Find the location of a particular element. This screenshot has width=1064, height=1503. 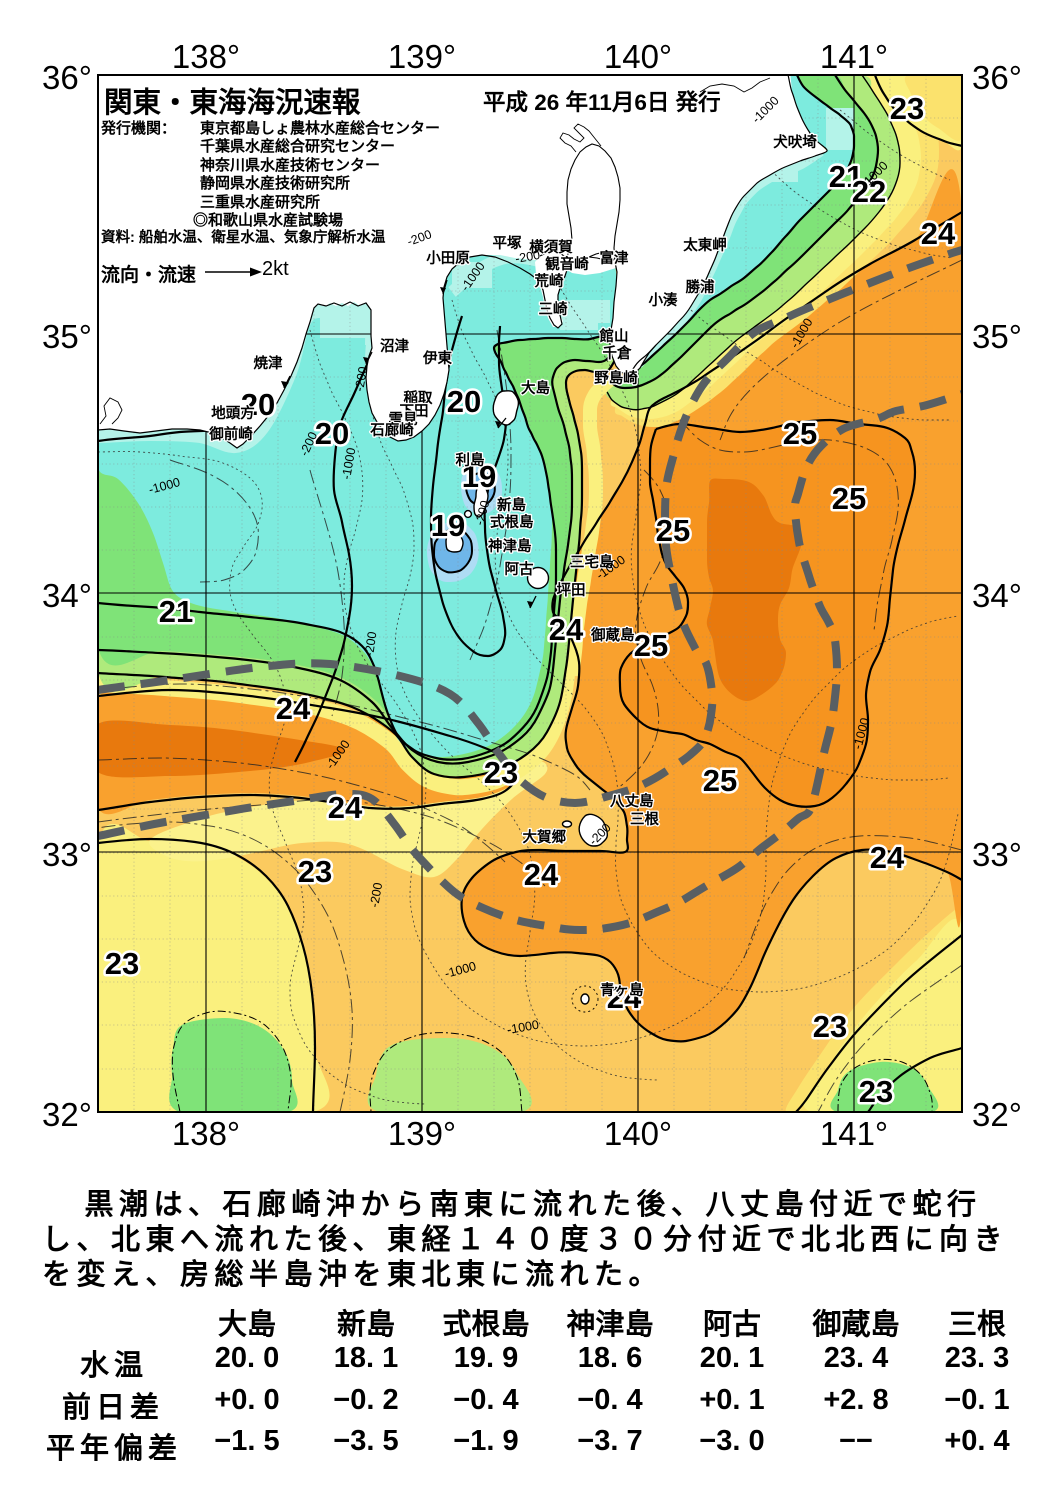

svg-text: 八丈島 is located at coordinates (631, 801).